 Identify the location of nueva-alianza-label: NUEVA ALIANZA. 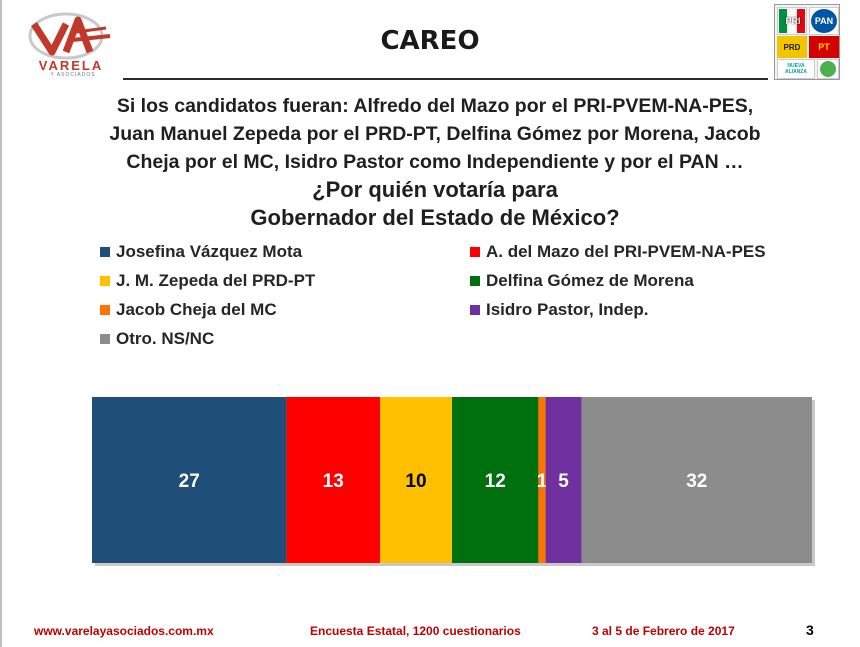
(796, 69).